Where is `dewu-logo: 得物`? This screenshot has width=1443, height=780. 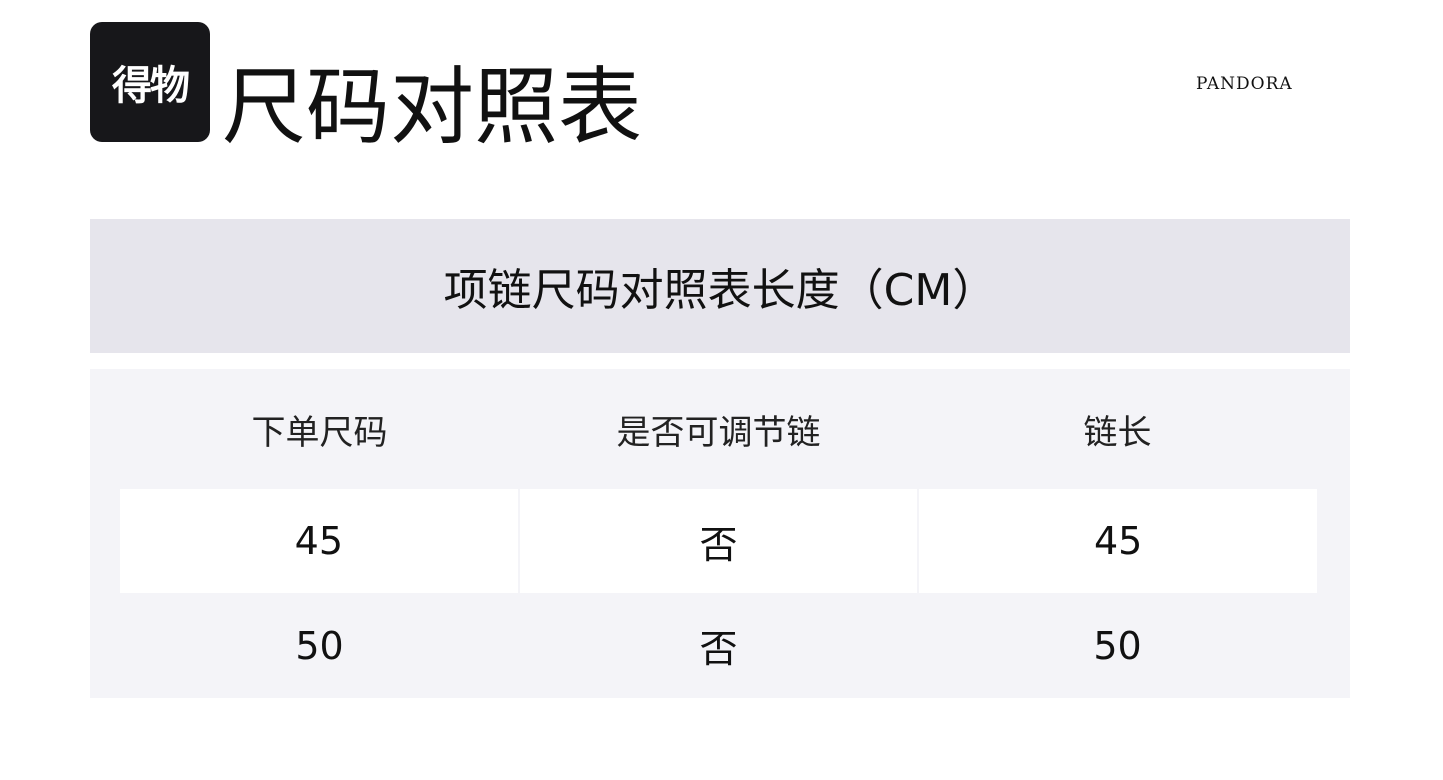
dewu-logo: 得物 is located at coordinates (150, 82).